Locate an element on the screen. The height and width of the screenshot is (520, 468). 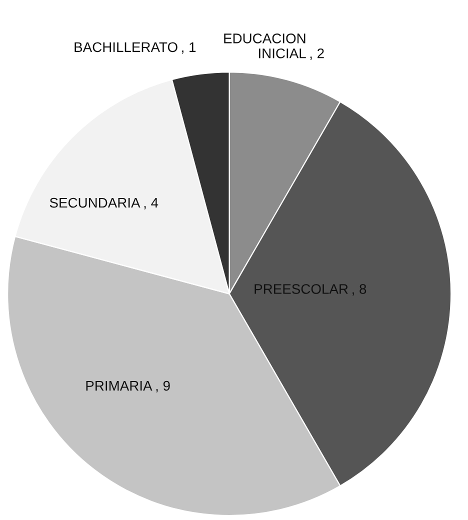
slice-label: BACHILLERATO is located at coordinates (126, 47).